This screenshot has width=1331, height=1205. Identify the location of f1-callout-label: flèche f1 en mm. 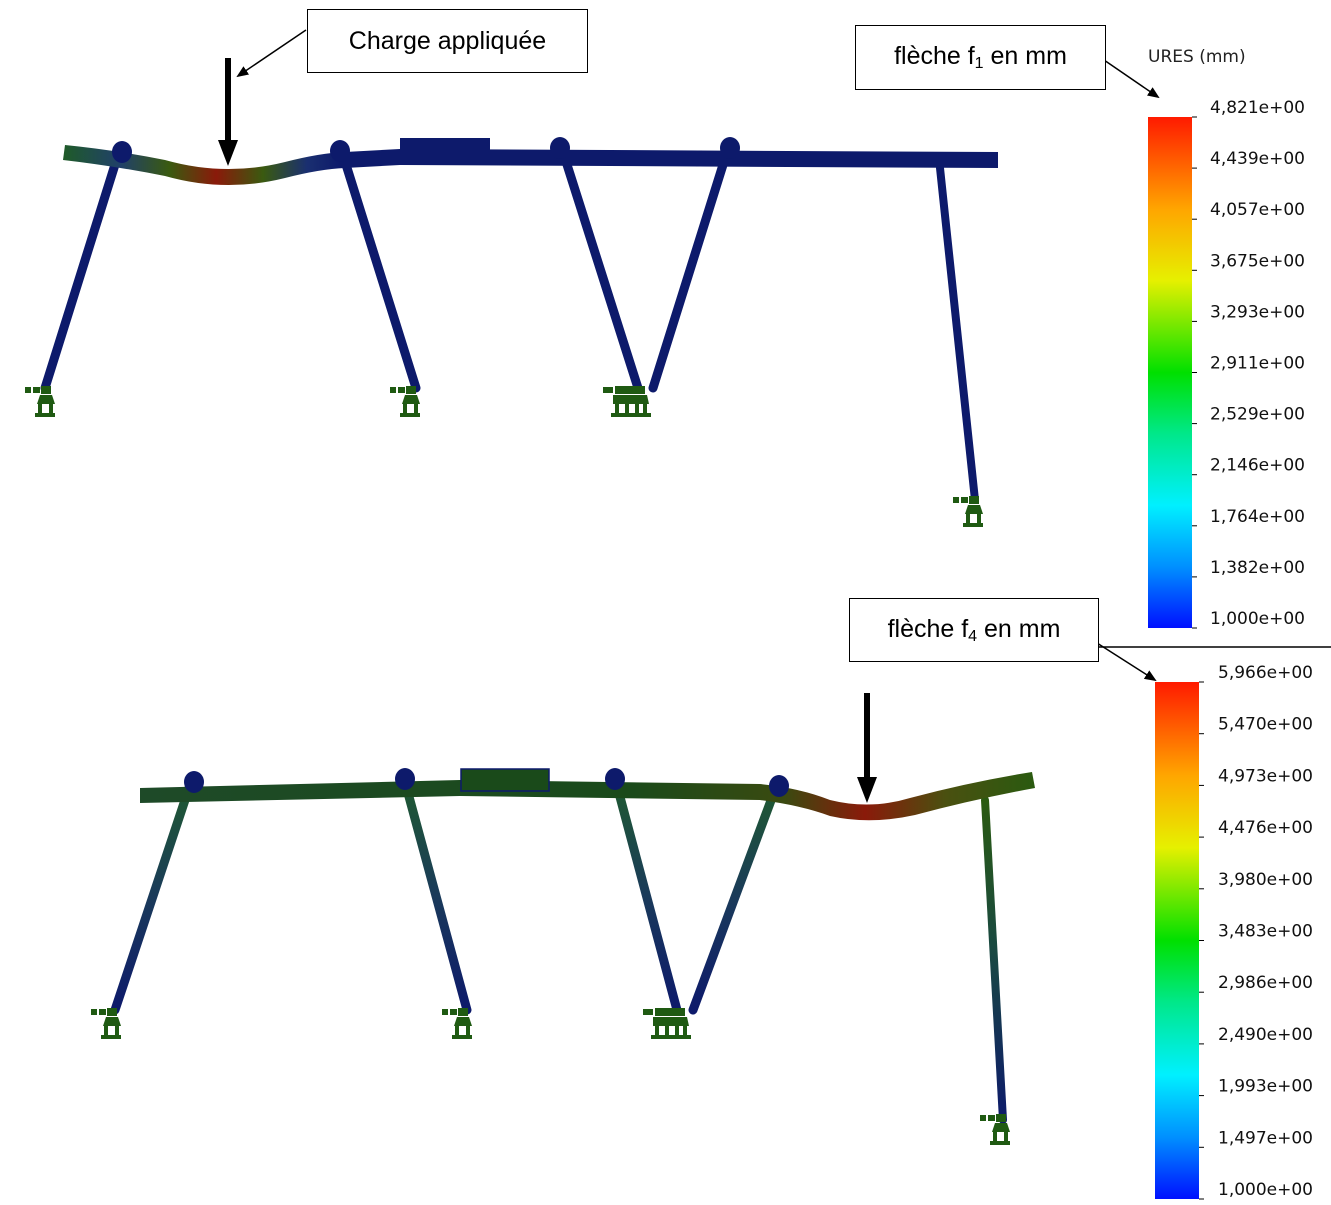
(980, 57).